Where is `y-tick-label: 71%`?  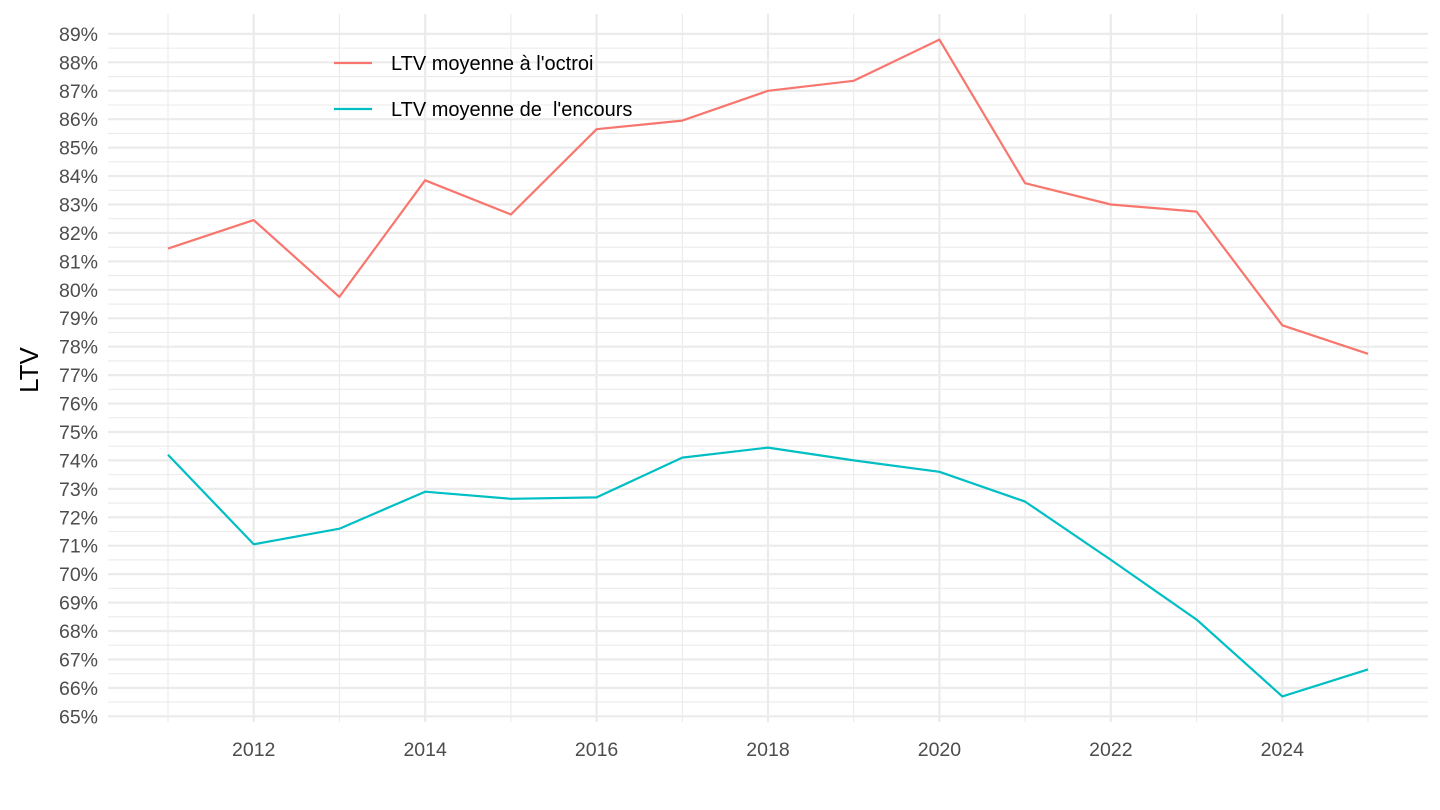 y-tick-label: 71% is located at coordinates (78, 547).